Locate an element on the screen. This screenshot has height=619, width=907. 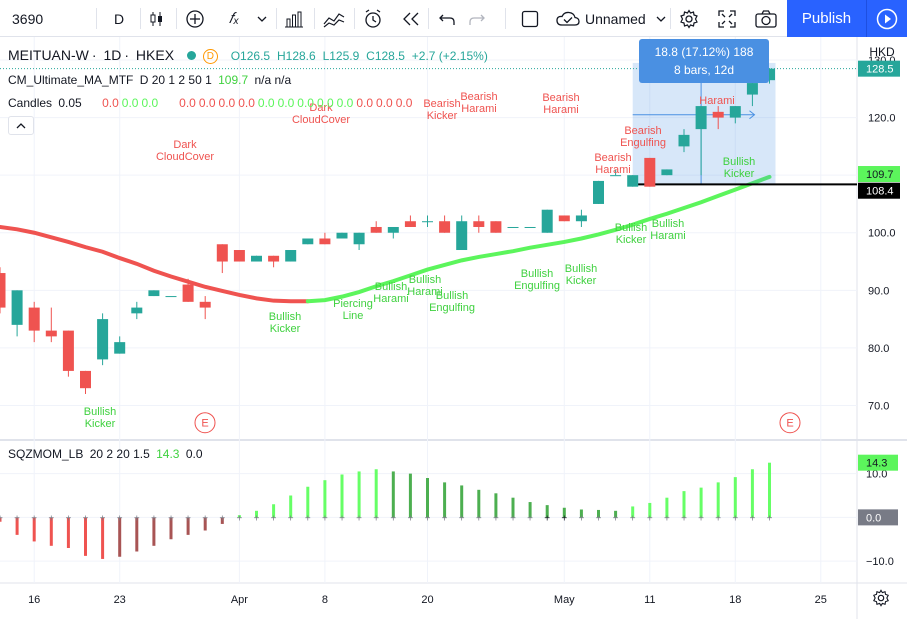
settings-gear-icon is located at coordinates (689, 18).